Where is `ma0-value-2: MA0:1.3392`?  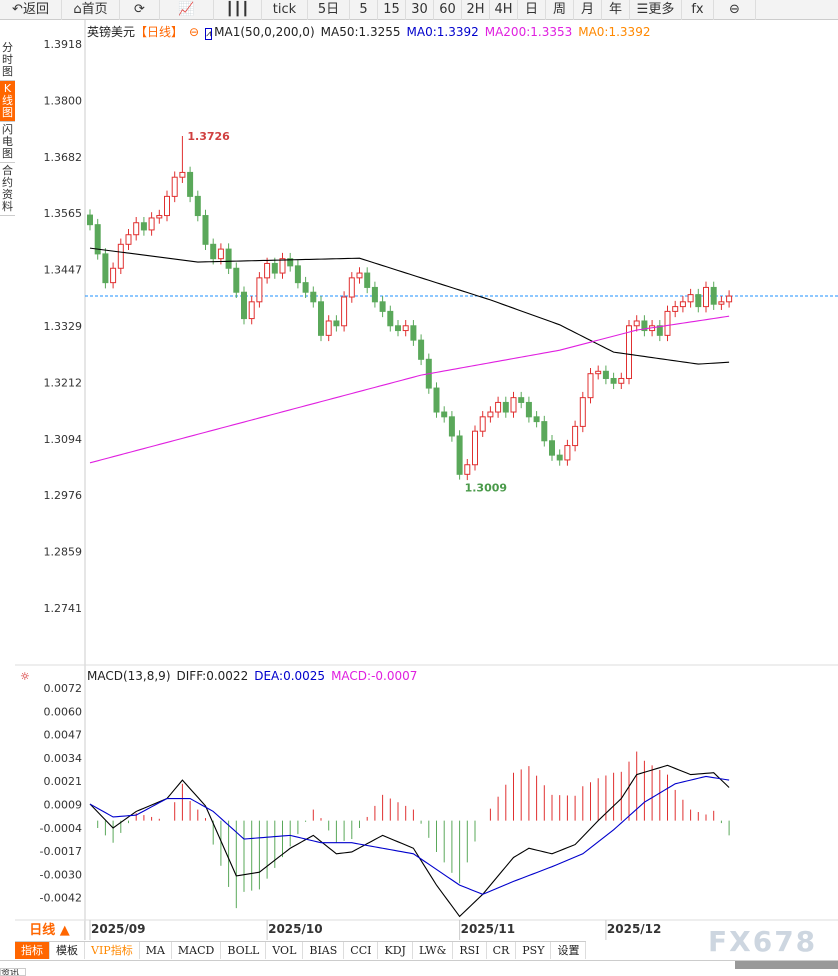
ma0-value-2: MA0:1.3392 is located at coordinates (614, 32).